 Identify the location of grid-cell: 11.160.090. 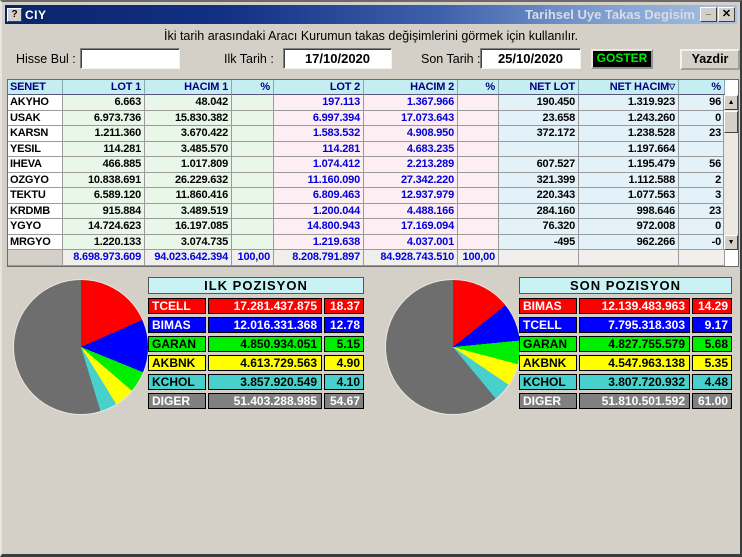
(319, 180).